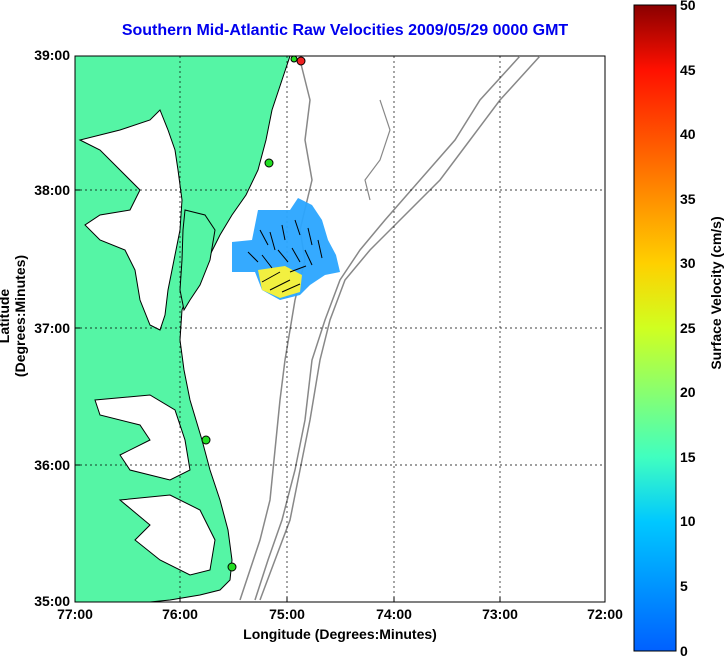  I want to click on x-tick-label: 73:00, so click(500, 614).